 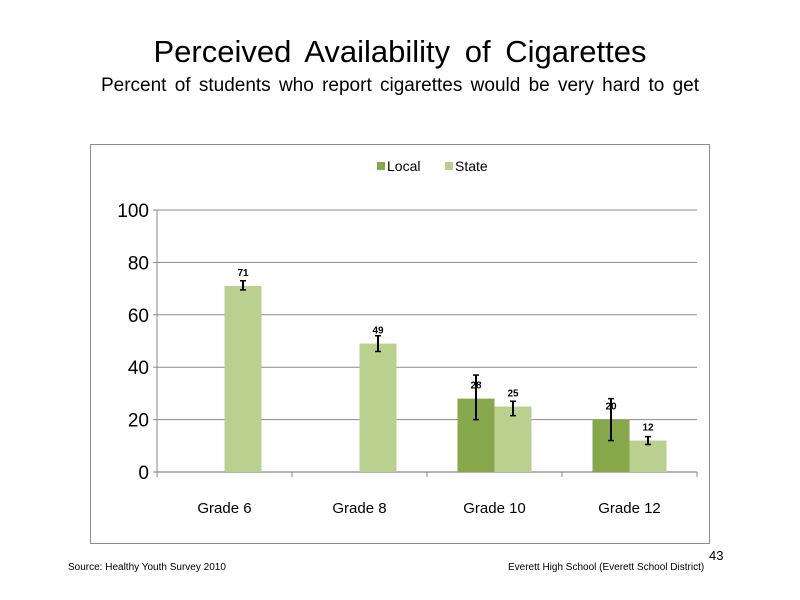 I want to click on y-tick-label: 60, so click(x=138, y=316).